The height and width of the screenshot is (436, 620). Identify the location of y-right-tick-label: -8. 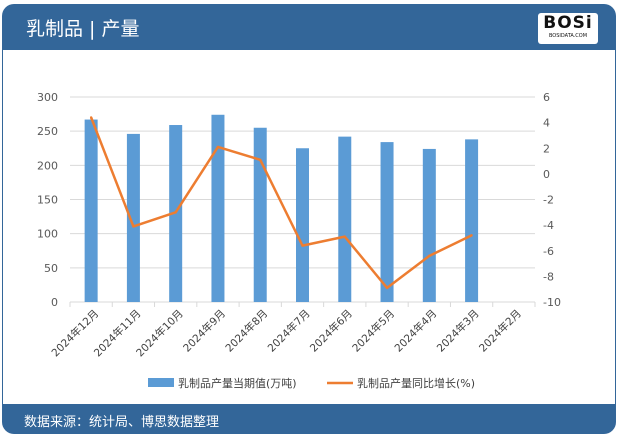
(548, 276).